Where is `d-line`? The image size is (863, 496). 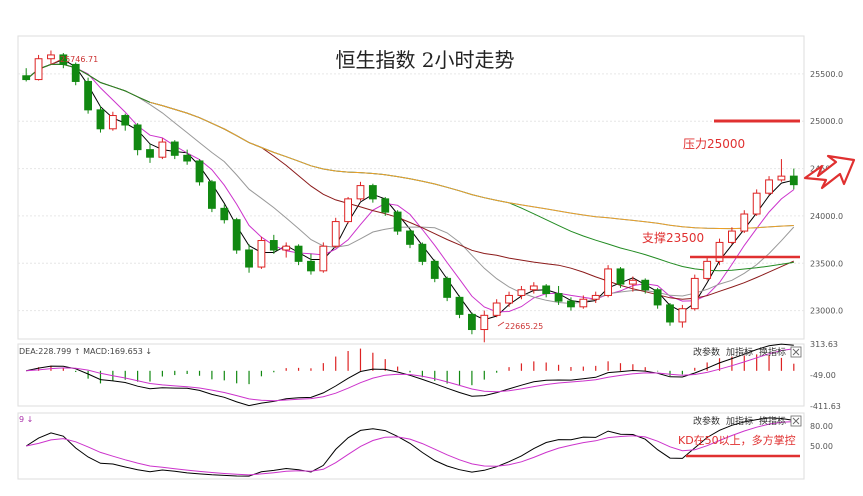 d-line is located at coordinates (410, 448).